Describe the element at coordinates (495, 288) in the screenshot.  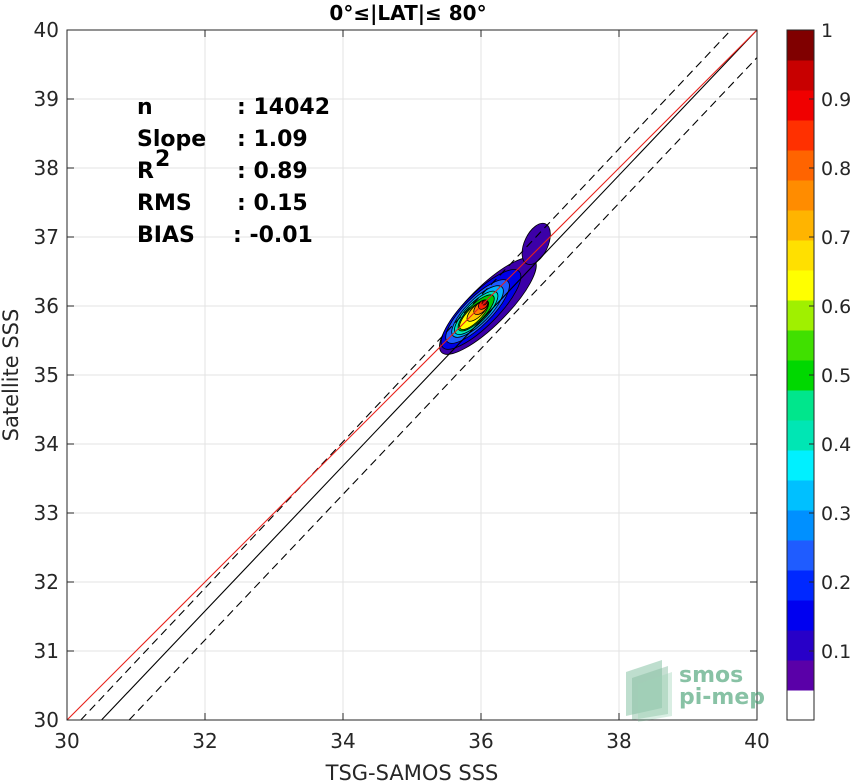
I see `density-contours` at that location.